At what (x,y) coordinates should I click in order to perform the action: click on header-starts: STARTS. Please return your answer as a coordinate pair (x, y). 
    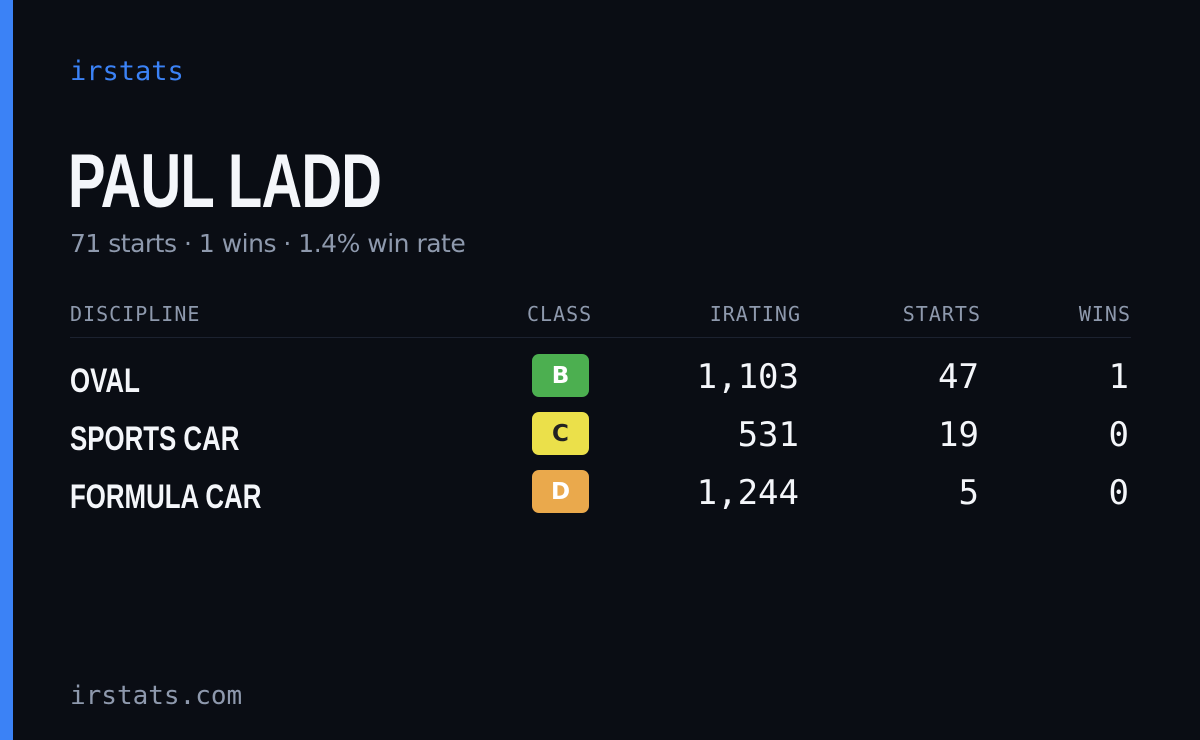
    Looking at the image, I should click on (941, 314).